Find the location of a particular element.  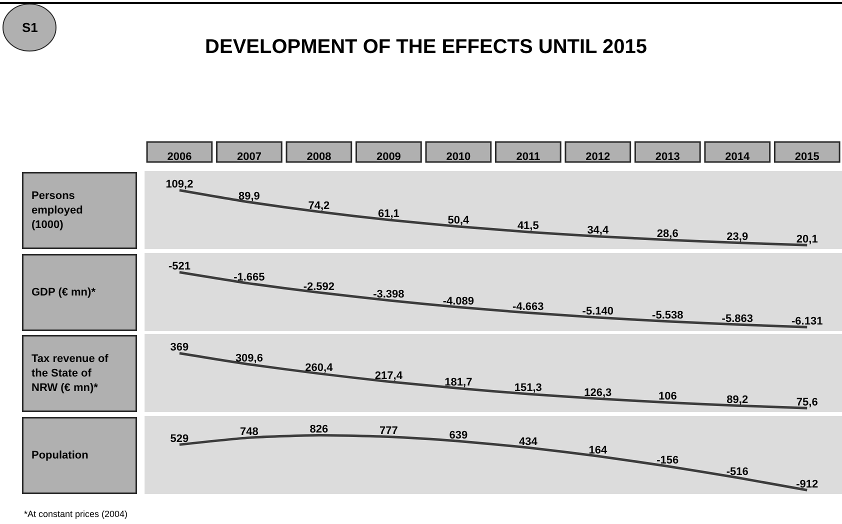

y-axis-title: Tax revenue of the State of NRW (€ mn)* is located at coordinates (70, 373).